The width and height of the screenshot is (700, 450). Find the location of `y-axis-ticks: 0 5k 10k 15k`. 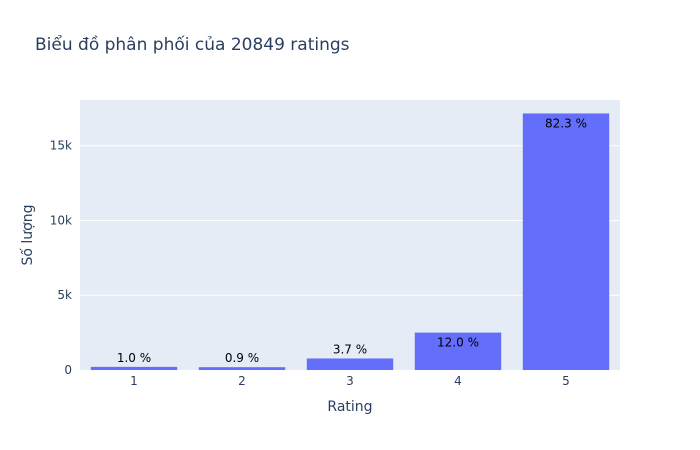

y-axis-ticks: 0 5k 10k 15k is located at coordinates (61, 258).